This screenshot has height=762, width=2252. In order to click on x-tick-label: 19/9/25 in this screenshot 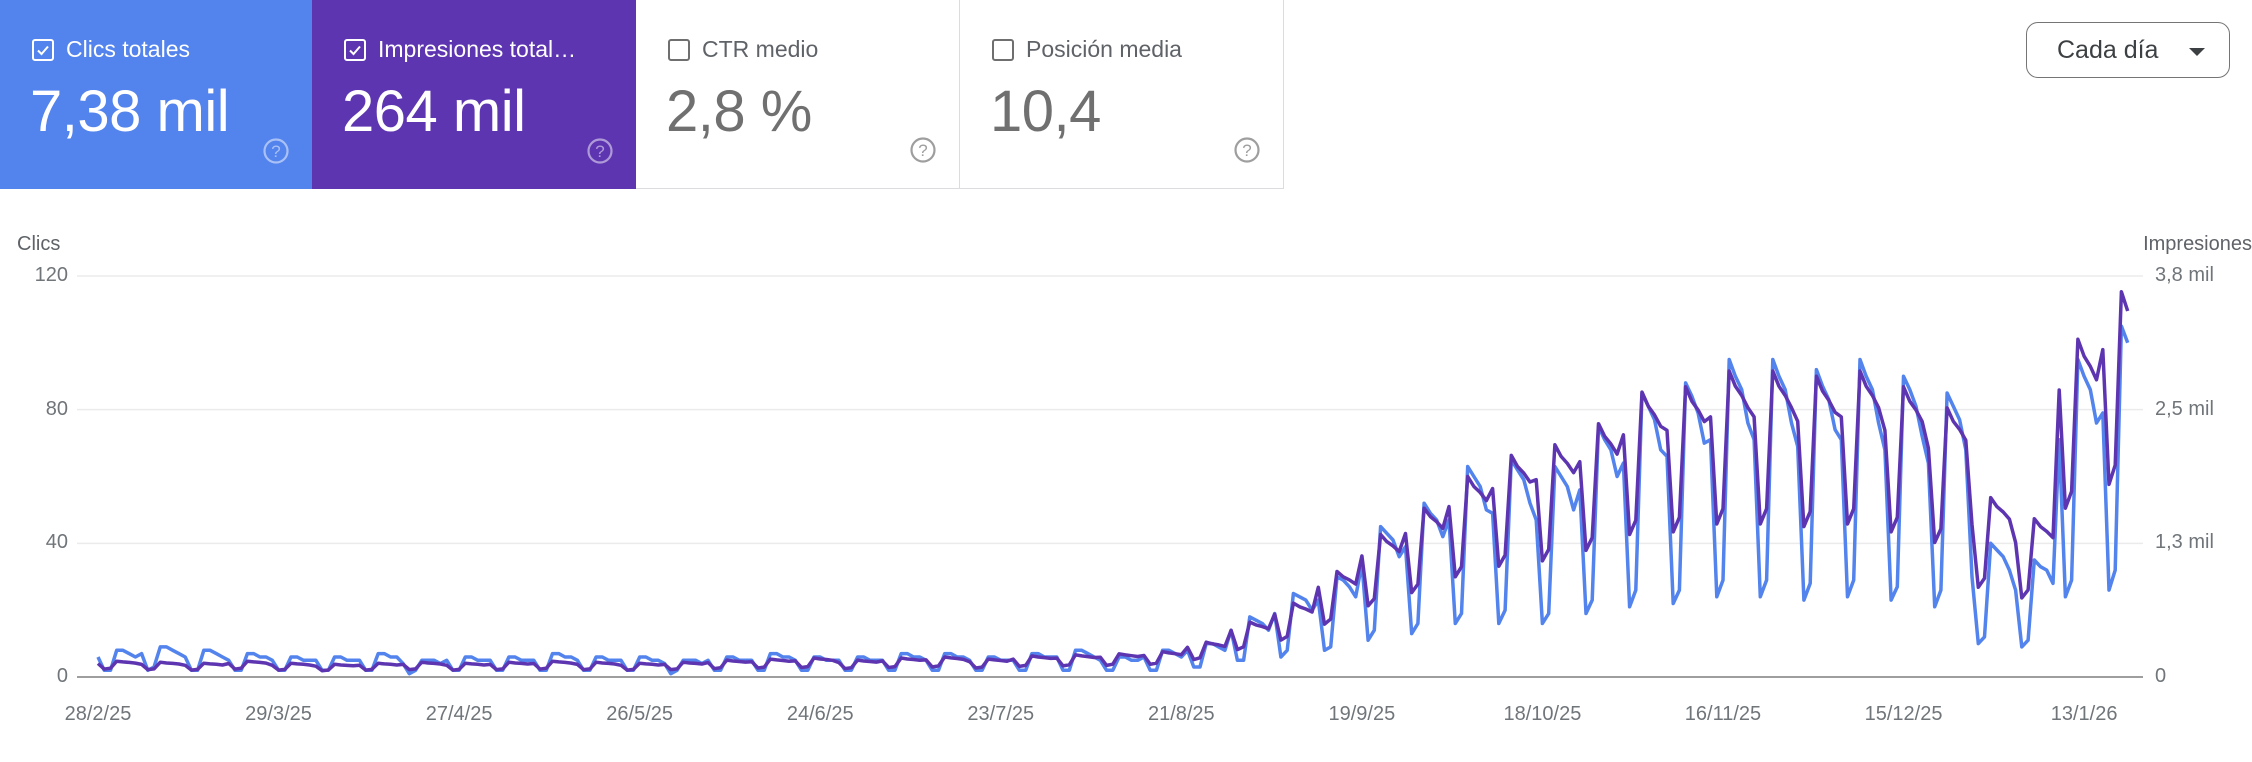, I will do `click(1362, 714)`.